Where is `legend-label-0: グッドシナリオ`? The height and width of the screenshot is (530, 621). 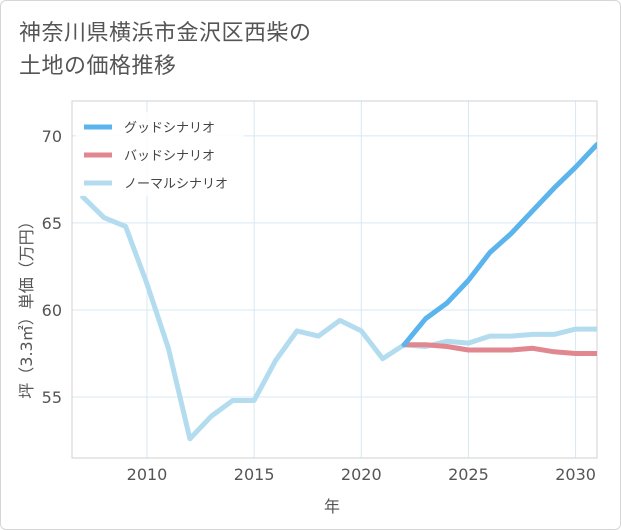
legend-label-0: グッドシナリオ is located at coordinates (169, 128).